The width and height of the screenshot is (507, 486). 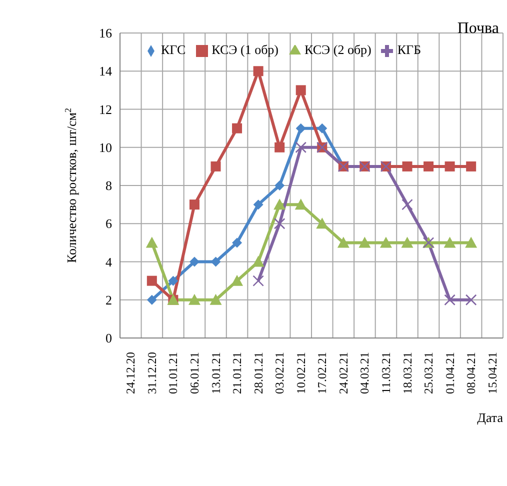 I want to click on x-tick-label: 13.01.21, so click(x=215, y=373).